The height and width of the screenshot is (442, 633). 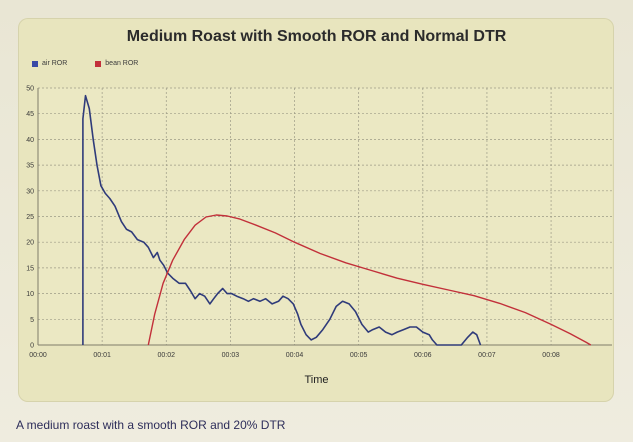 What do you see at coordinates (30, 294) in the screenshot?
I see `y-tick-label: 10` at bounding box center [30, 294].